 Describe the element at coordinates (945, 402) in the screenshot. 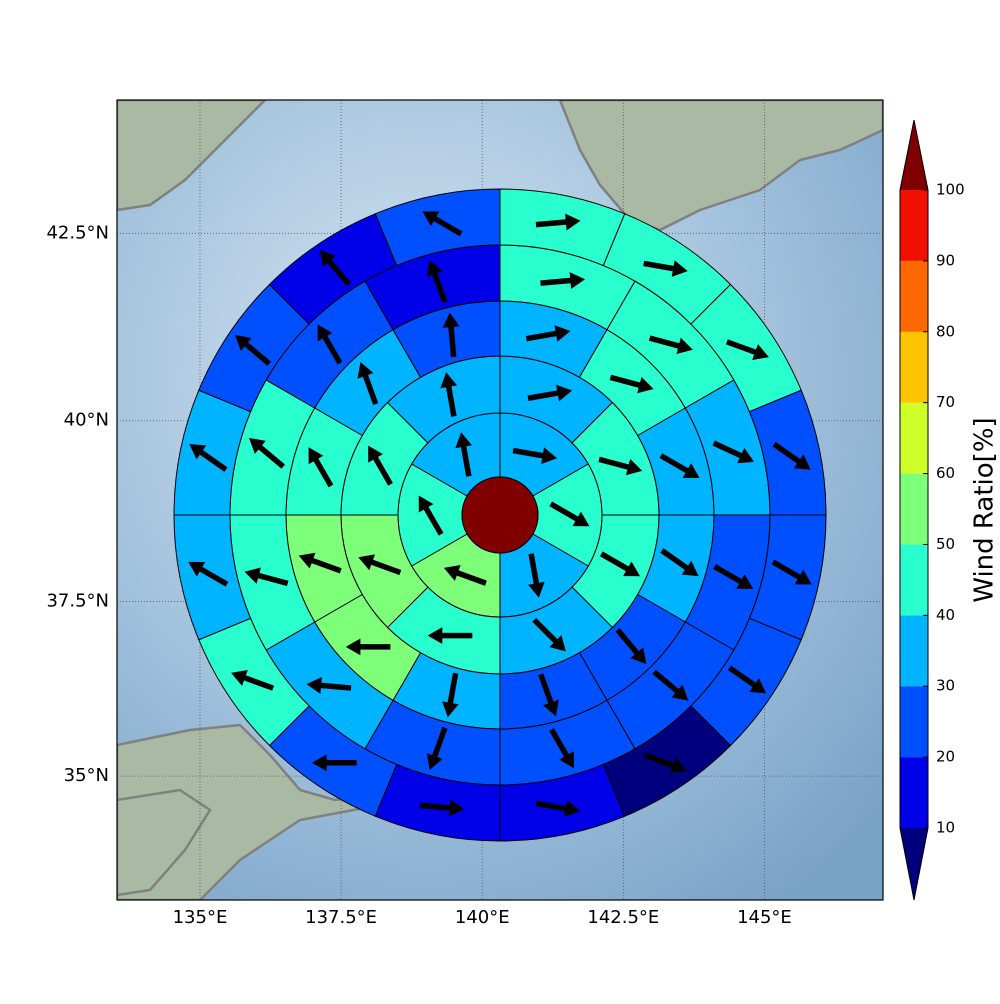

I see `colorbar-tick-label: 70` at that location.